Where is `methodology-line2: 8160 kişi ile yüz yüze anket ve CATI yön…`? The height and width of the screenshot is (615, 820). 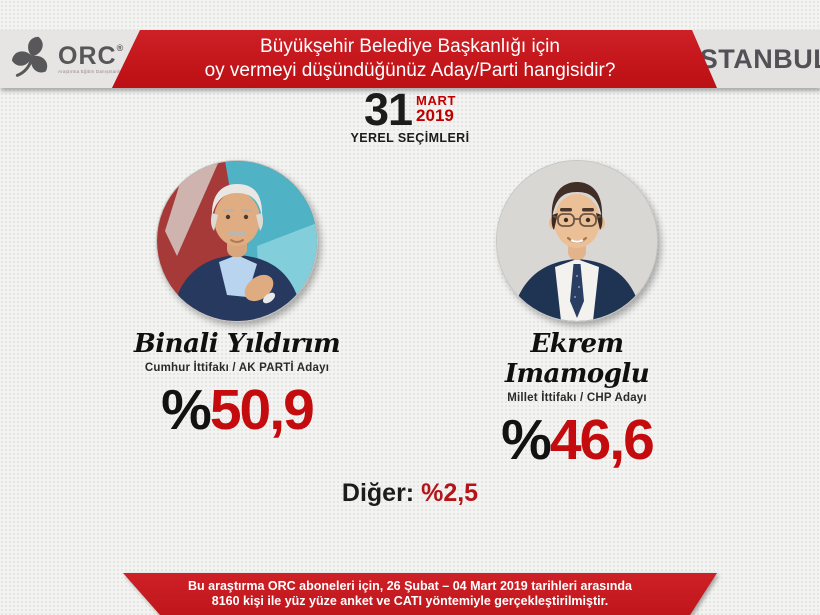
methodology-line2: 8160 kişi ile yüz yüze anket ve CATI yön… is located at coordinates (410, 601).